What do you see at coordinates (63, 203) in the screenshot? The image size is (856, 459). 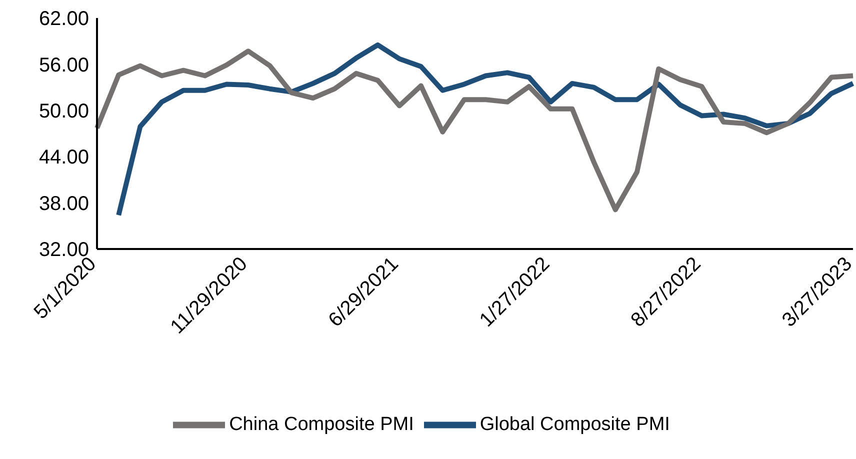 I see `y-tick-label: 38.00` at bounding box center [63, 203].